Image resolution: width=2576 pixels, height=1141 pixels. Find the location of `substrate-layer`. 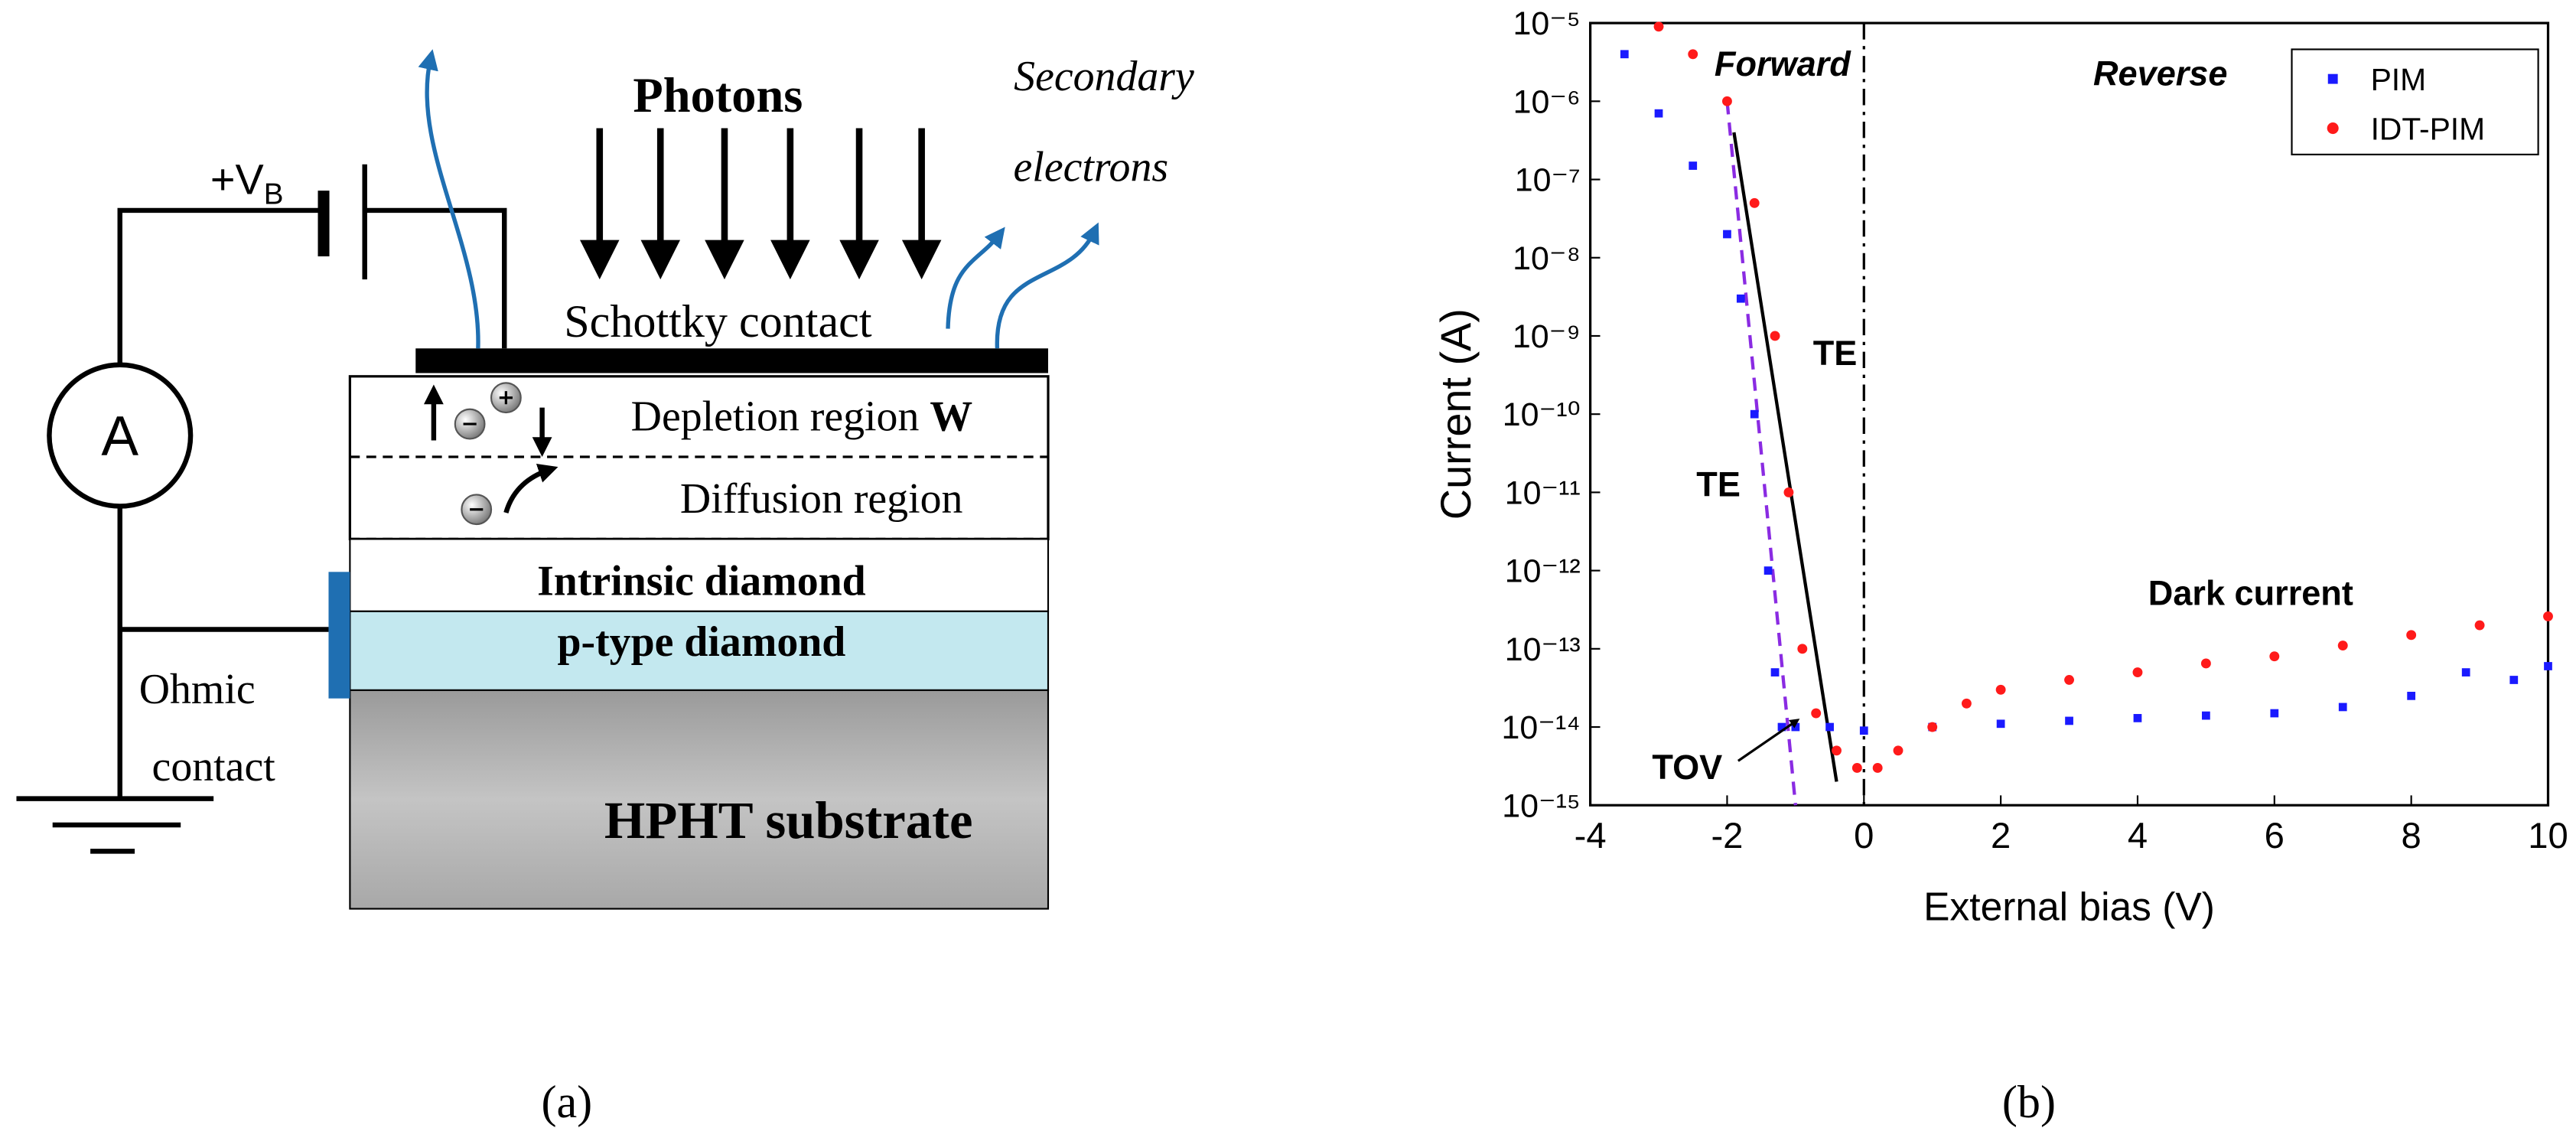

substrate-layer is located at coordinates (700, 800).